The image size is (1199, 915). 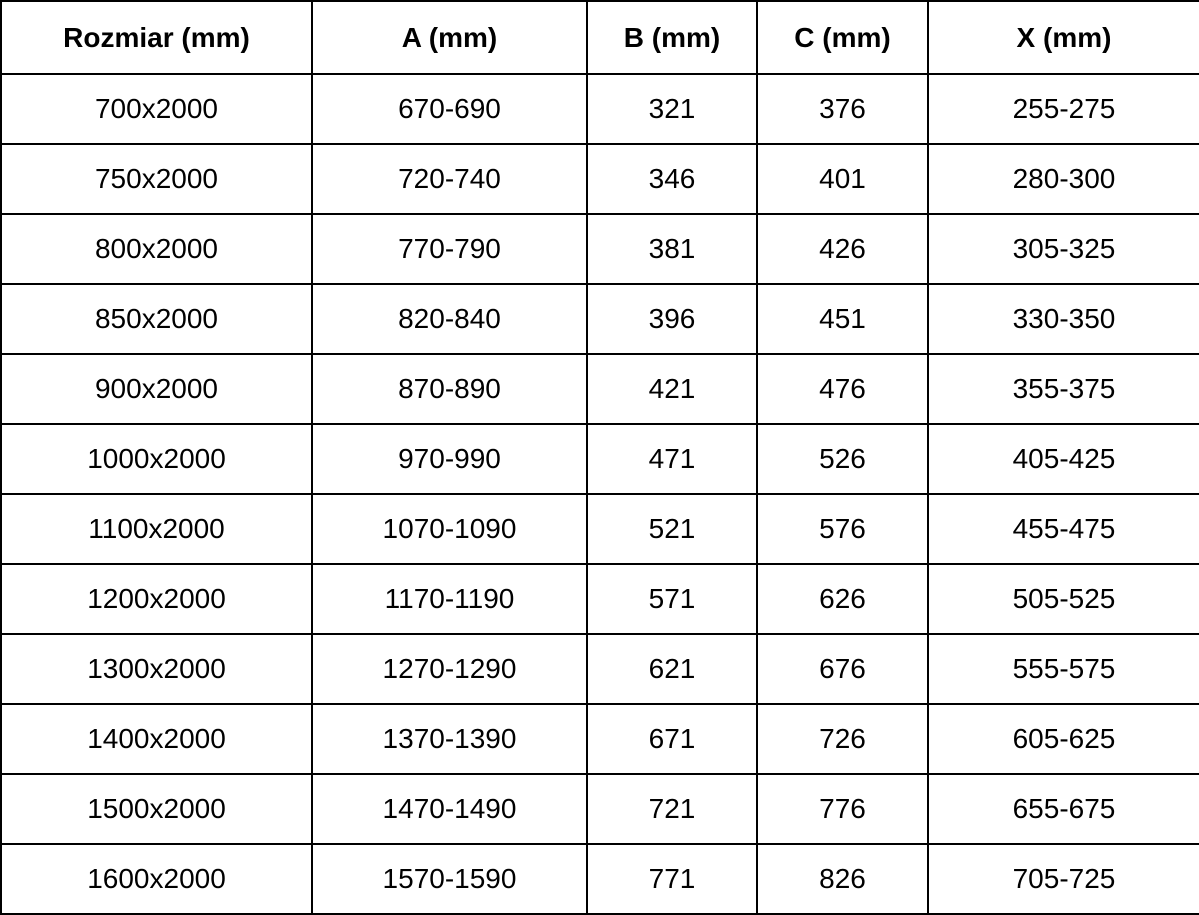 What do you see at coordinates (842, 459) in the screenshot?
I see `table-cell: 526` at bounding box center [842, 459].